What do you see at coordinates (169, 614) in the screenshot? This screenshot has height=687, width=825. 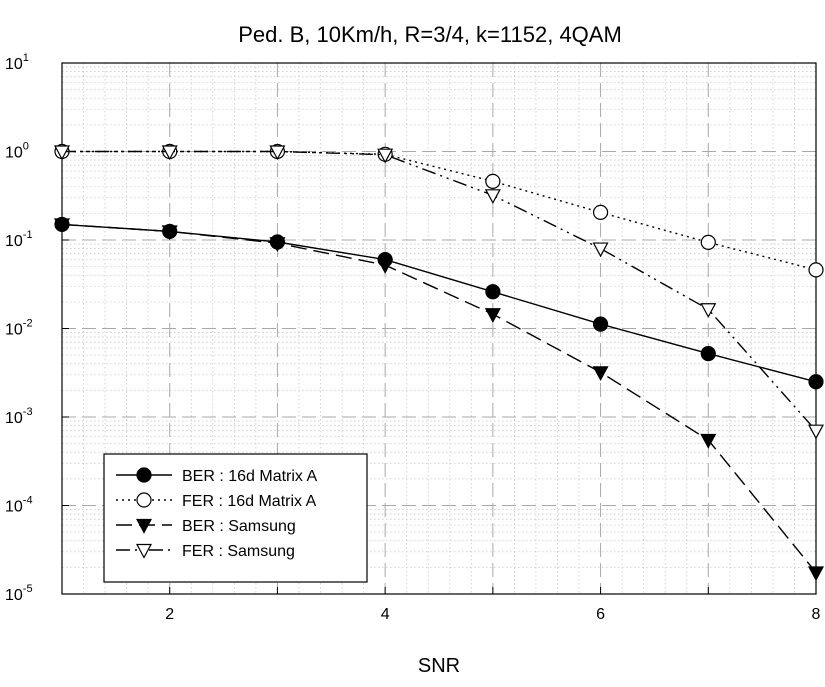 I see `x-tick-label: 2` at bounding box center [169, 614].